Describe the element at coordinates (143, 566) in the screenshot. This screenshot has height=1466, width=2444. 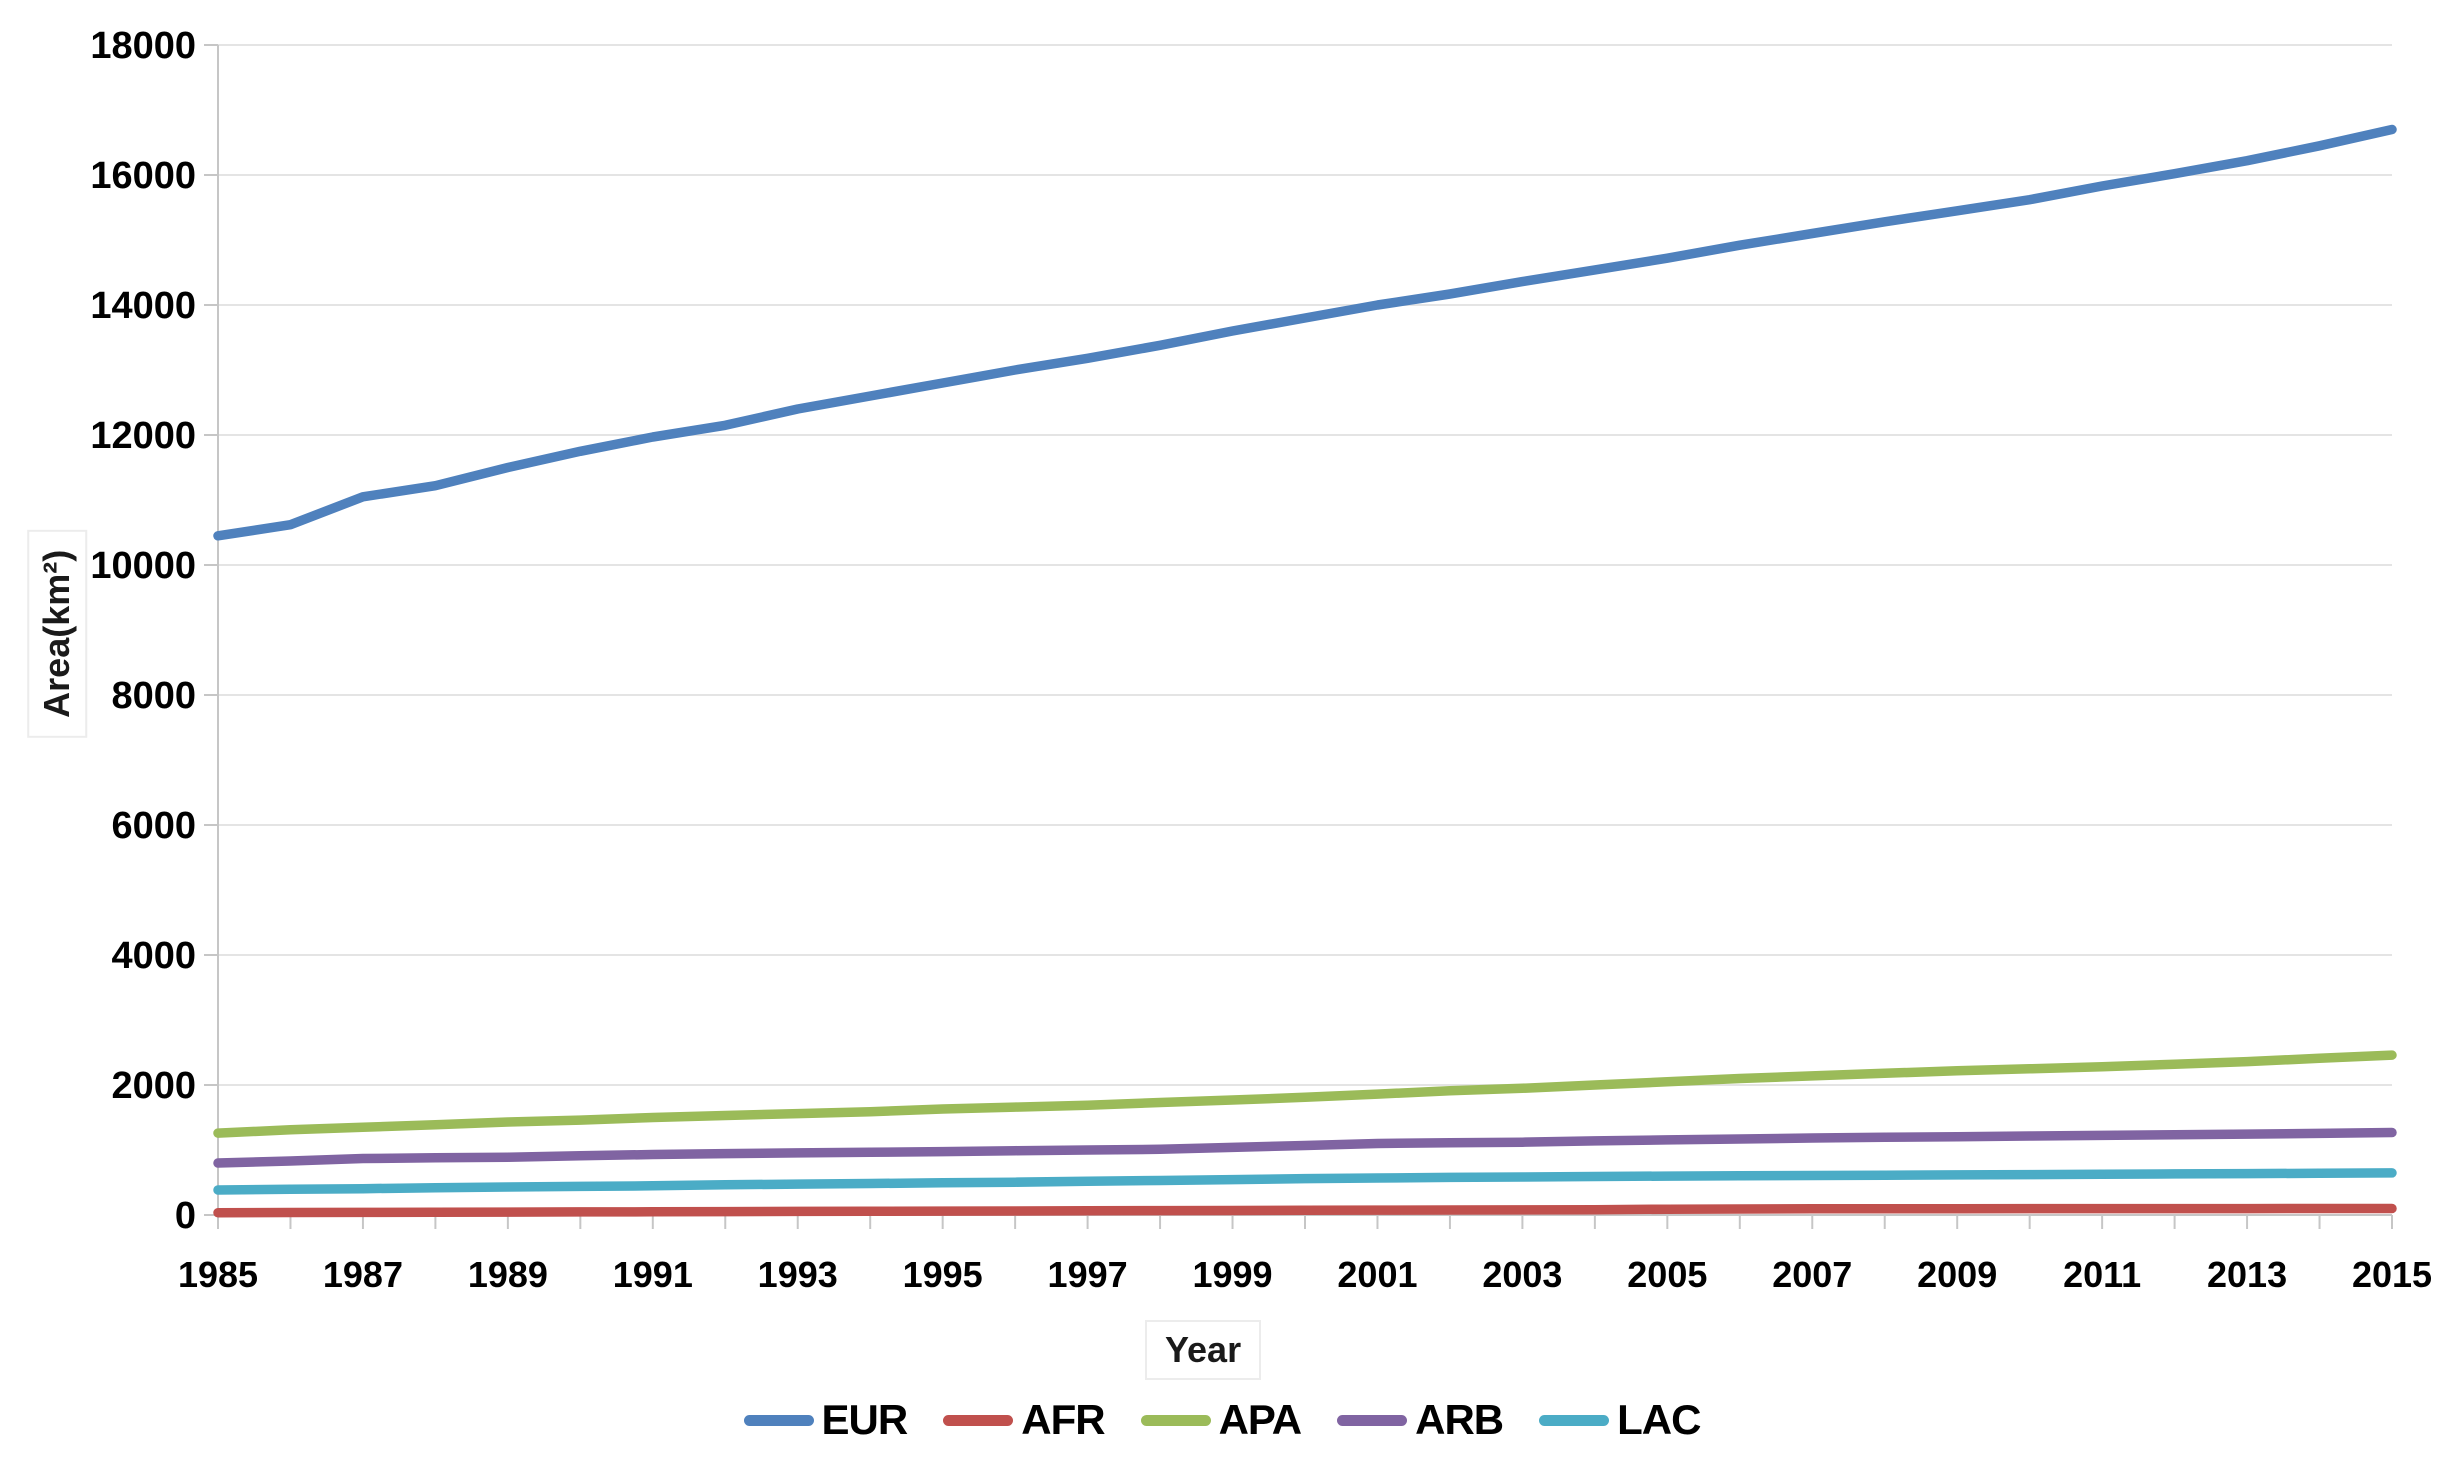
I see `y-tick-label-10000: 10000` at that location.